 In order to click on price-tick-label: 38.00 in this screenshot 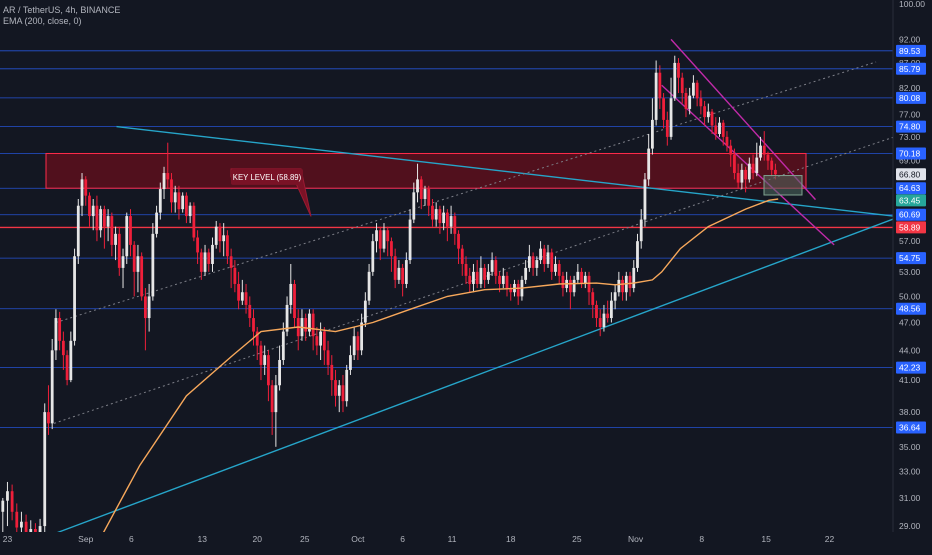, I will do `click(910, 412)`.